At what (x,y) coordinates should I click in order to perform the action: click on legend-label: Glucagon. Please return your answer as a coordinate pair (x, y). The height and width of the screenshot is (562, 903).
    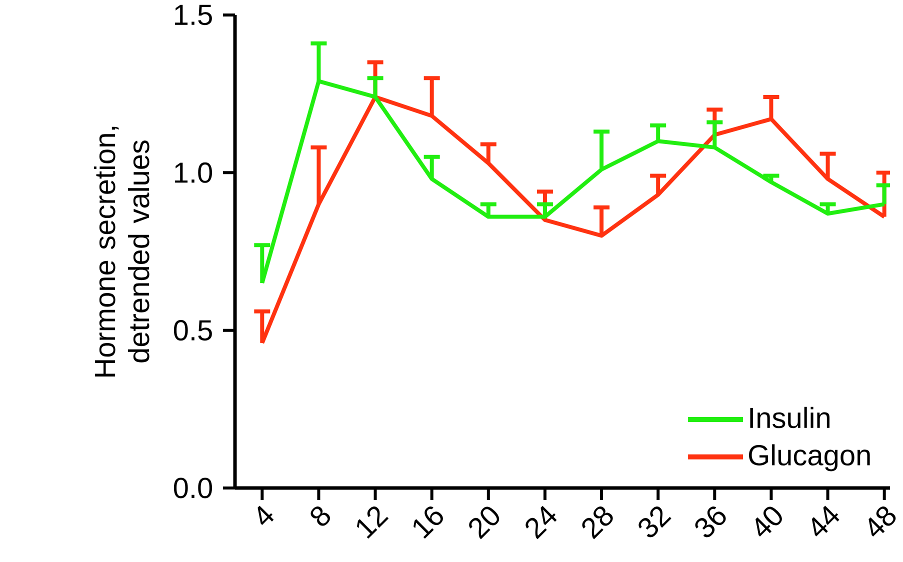
    Looking at the image, I should click on (809, 458).